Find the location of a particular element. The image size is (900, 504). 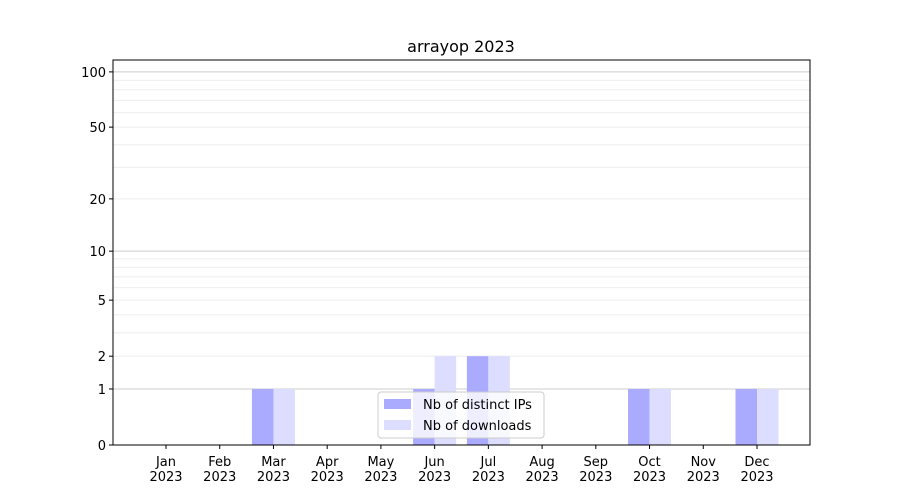

y-tick-label: 0 is located at coordinates (102, 446).